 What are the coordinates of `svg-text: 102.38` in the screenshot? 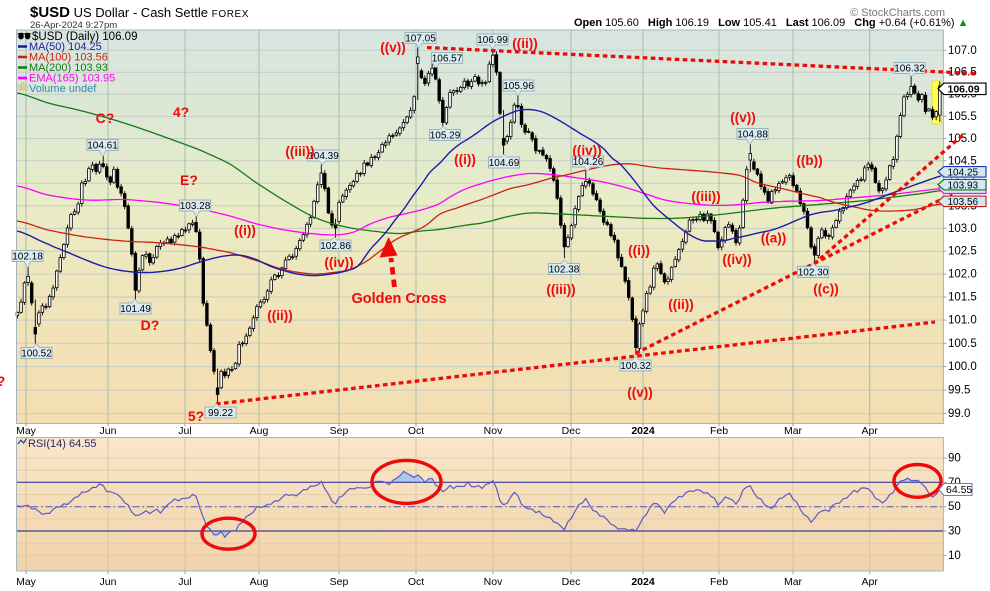 It's located at (564, 269).